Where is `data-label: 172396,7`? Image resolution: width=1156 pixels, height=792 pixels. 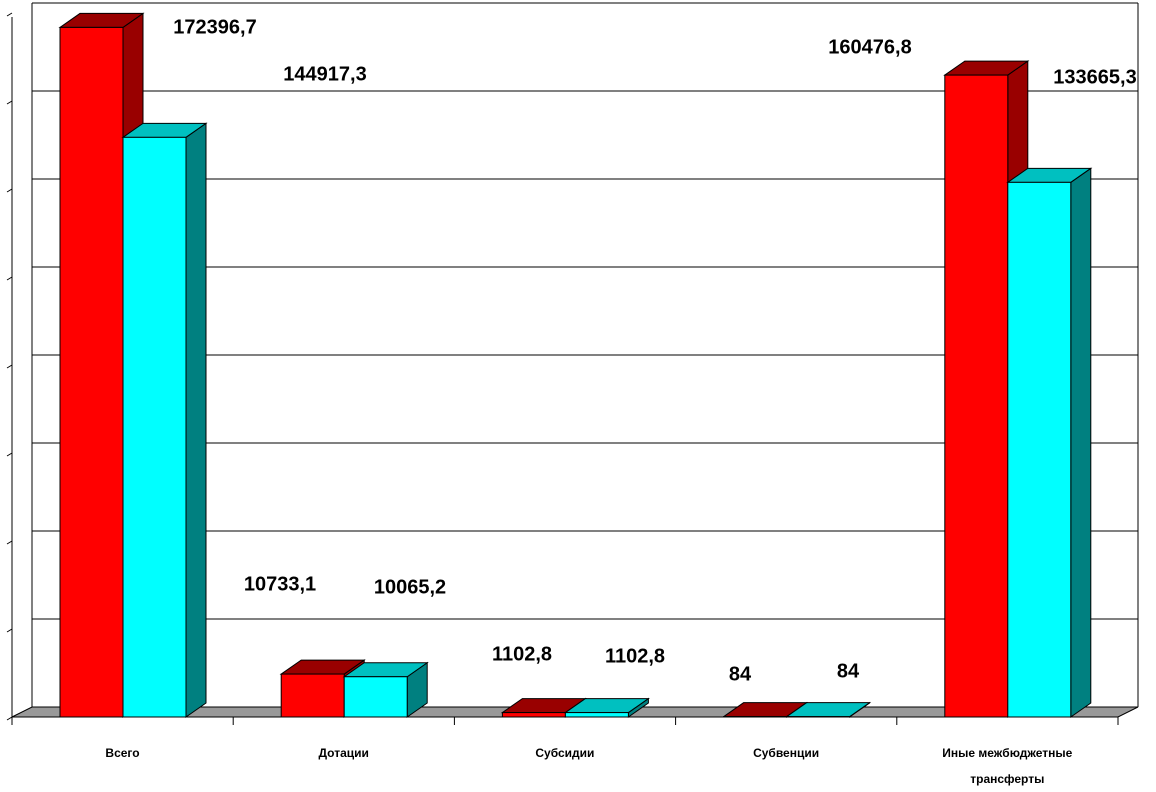 data-label: 172396,7 is located at coordinates (214, 27).